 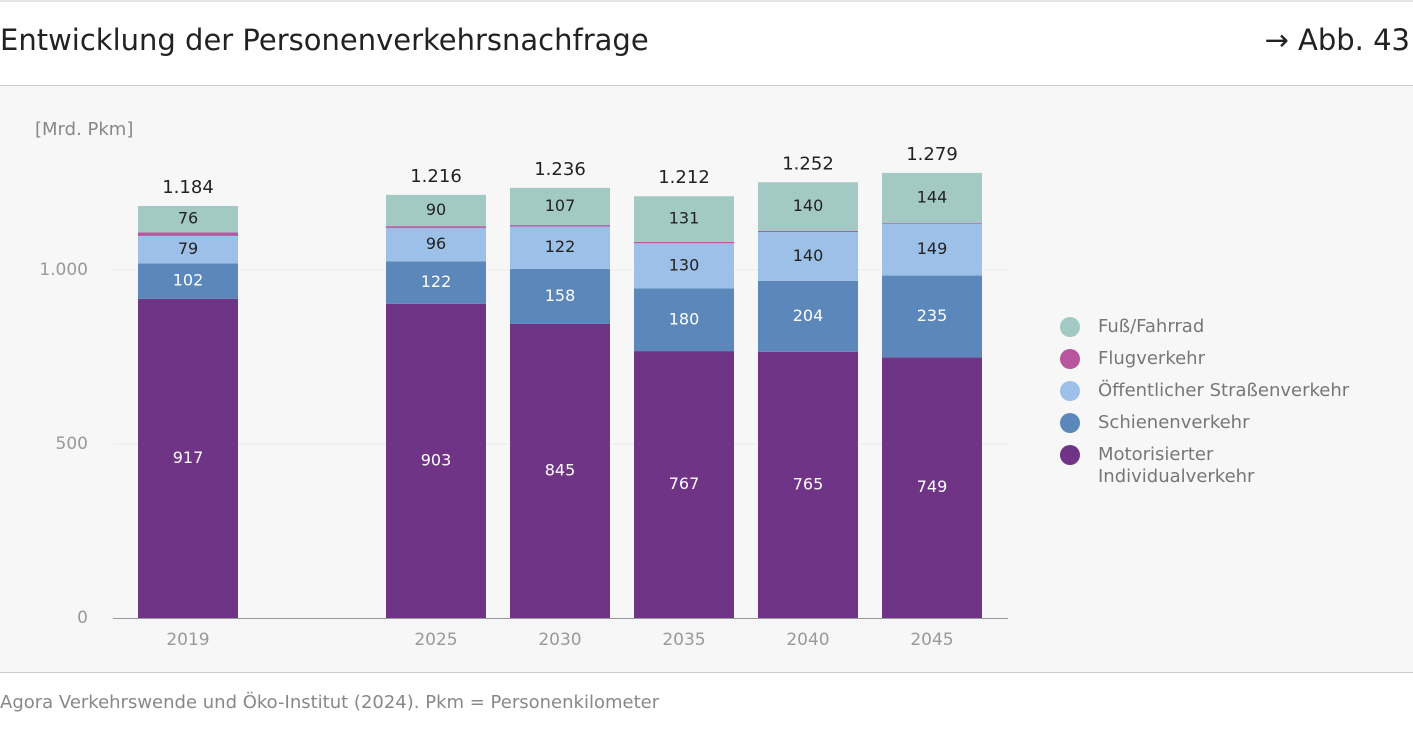 I want to click on x-tick-label: 2040, so click(x=807, y=640).